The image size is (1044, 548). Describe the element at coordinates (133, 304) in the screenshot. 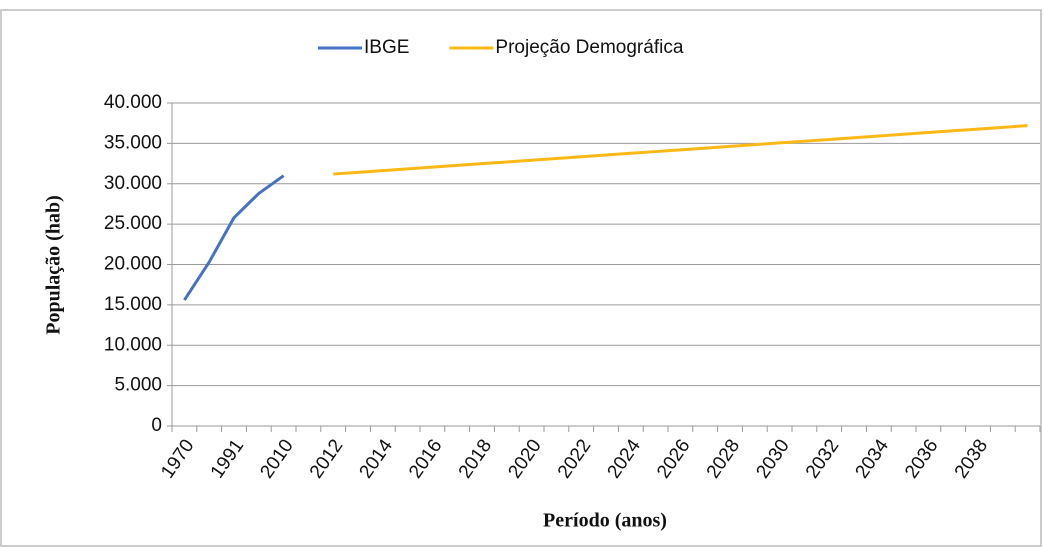

I see `y-tick-label: 15.000` at that location.